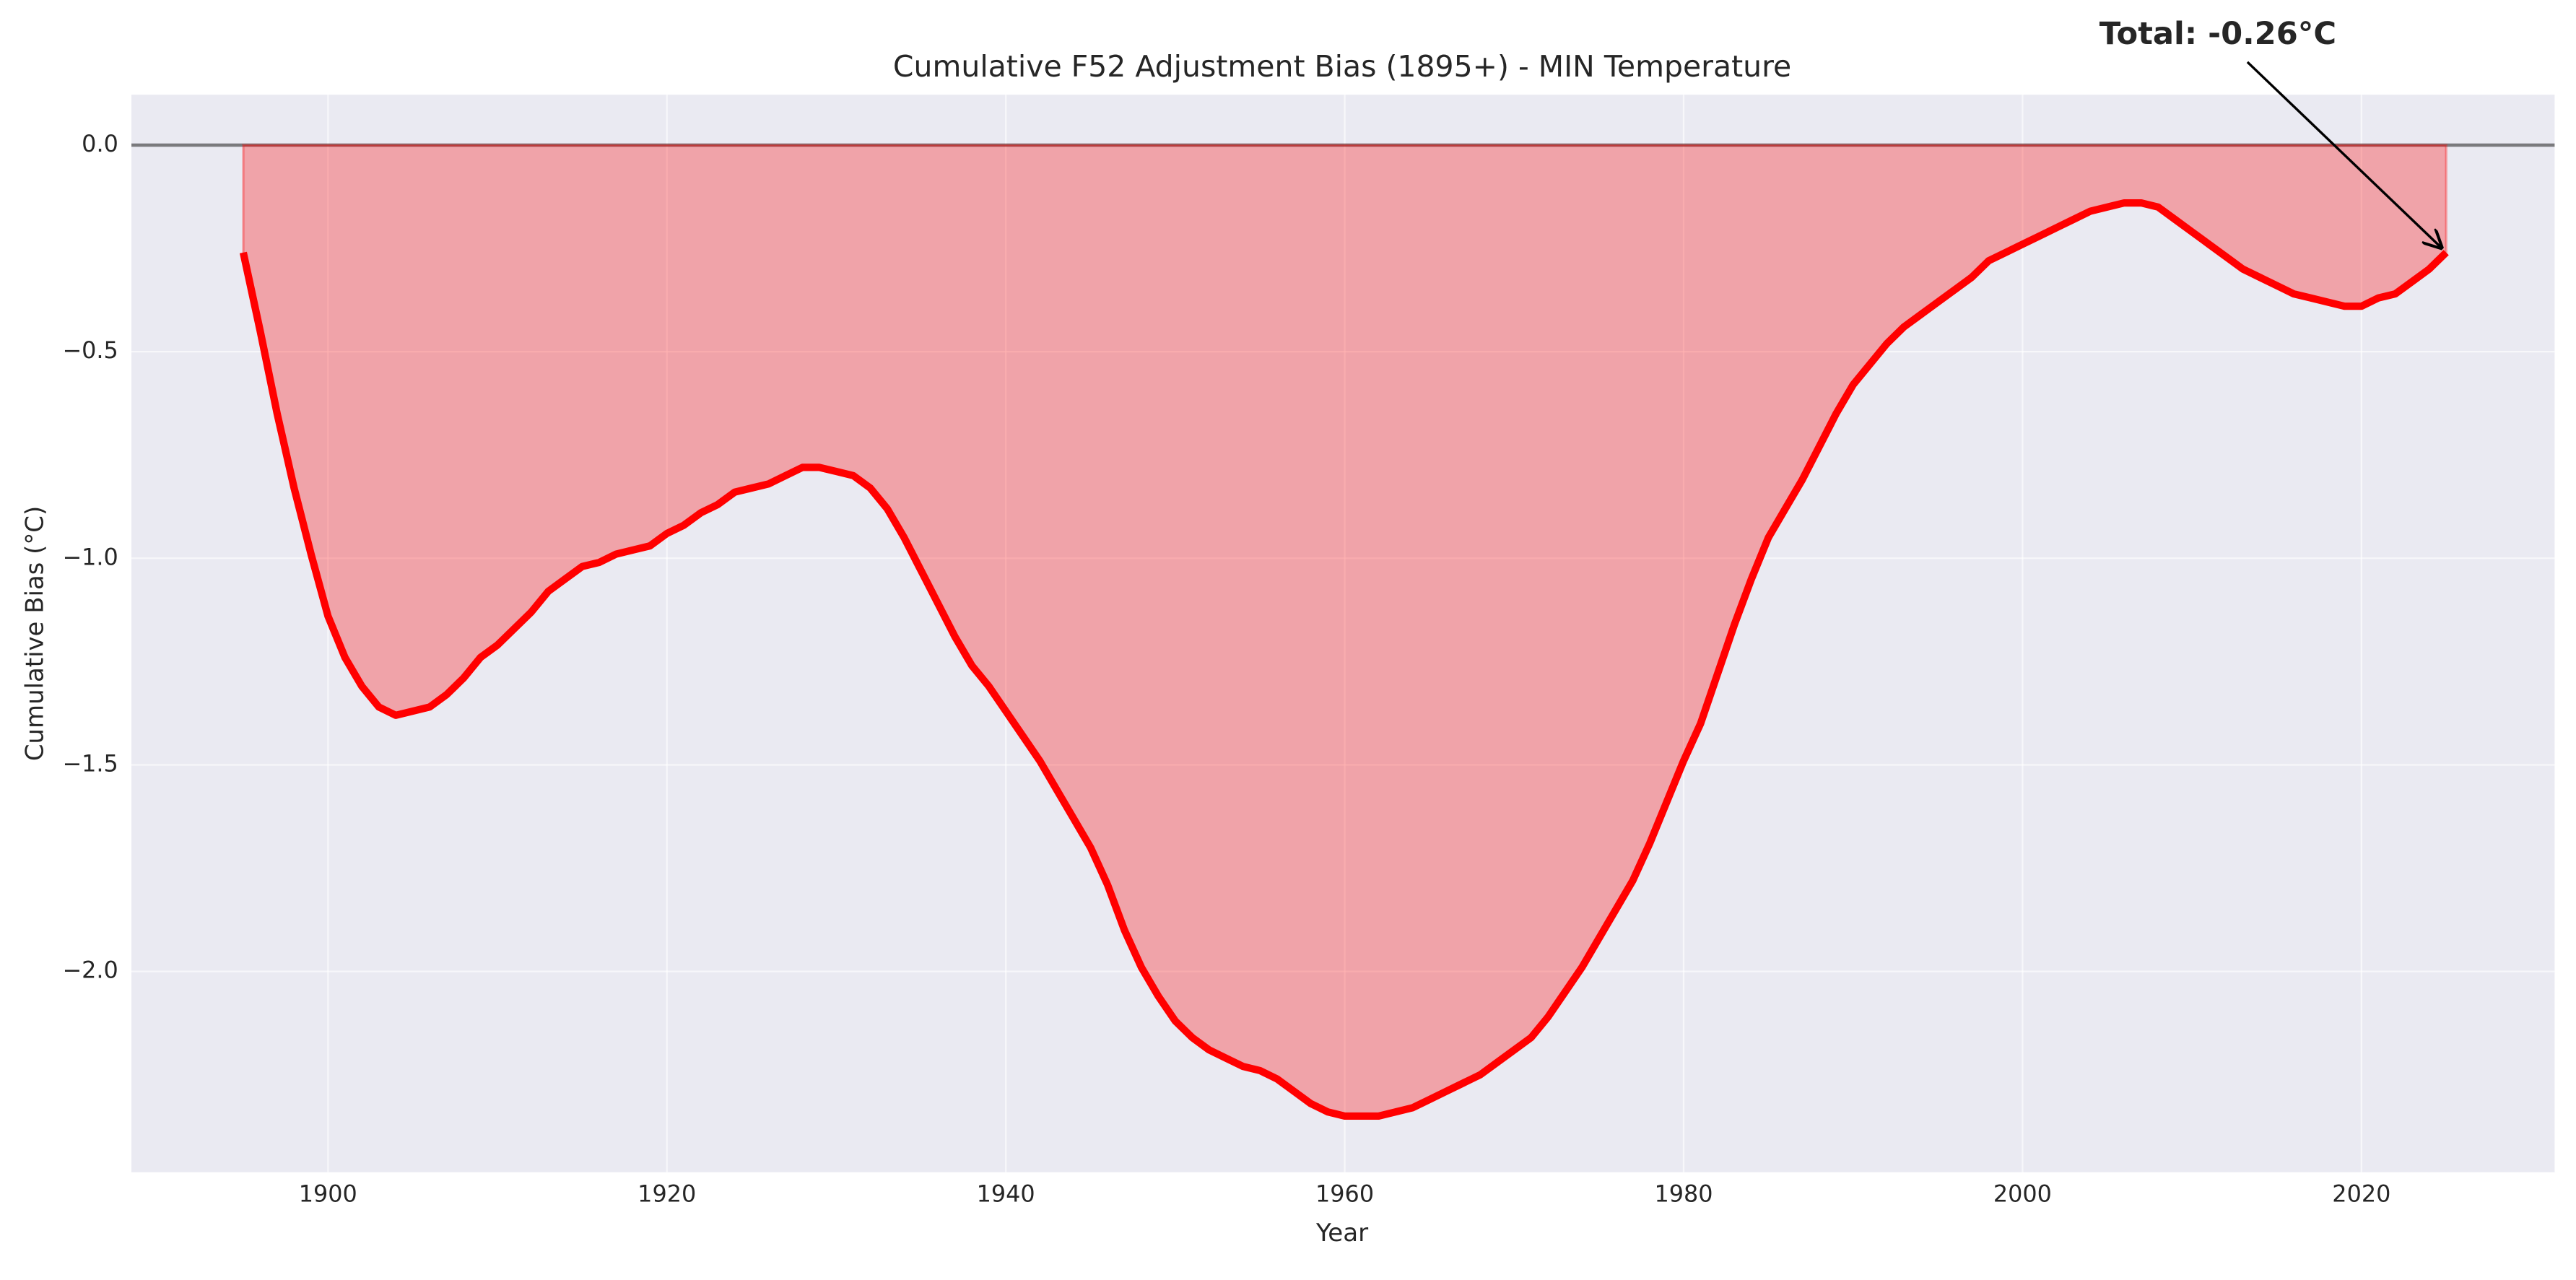  I want to click on x-tick-label: 1920, so click(667, 1194).